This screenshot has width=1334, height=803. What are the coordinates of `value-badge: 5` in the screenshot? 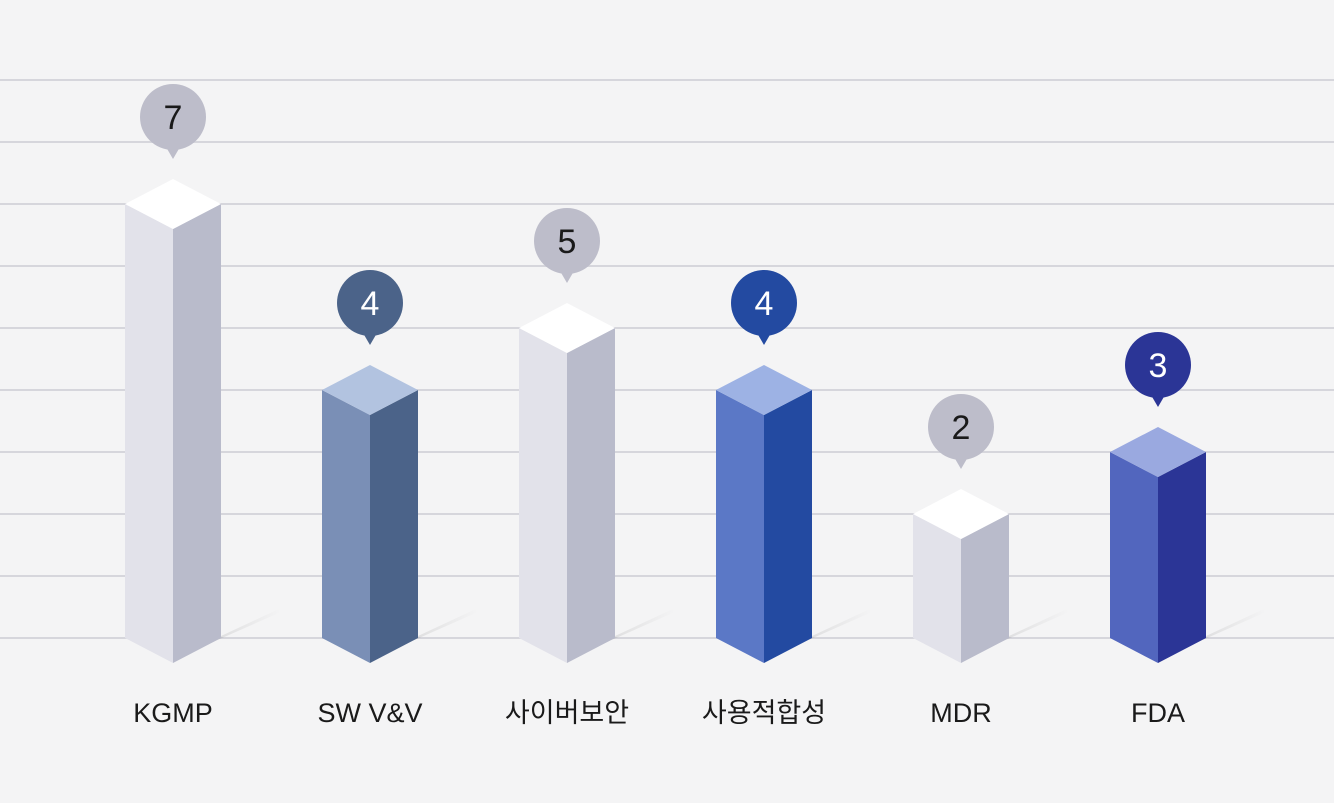 It's located at (567, 245).